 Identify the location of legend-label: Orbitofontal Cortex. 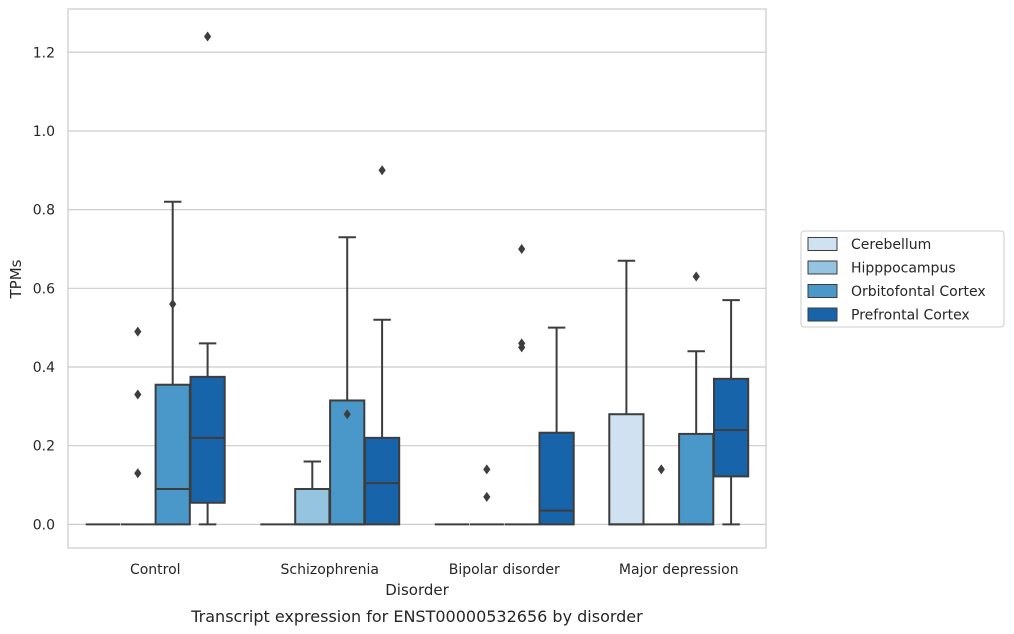
(918, 292).